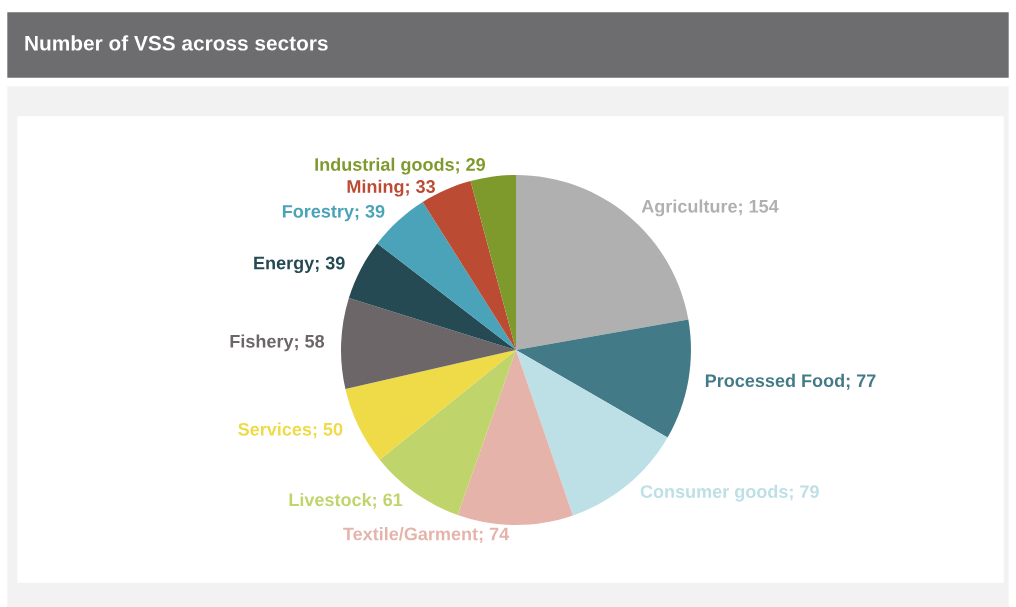  Describe the element at coordinates (426, 535) in the screenshot. I see `slice-label: Textile/Garment; 74` at that location.